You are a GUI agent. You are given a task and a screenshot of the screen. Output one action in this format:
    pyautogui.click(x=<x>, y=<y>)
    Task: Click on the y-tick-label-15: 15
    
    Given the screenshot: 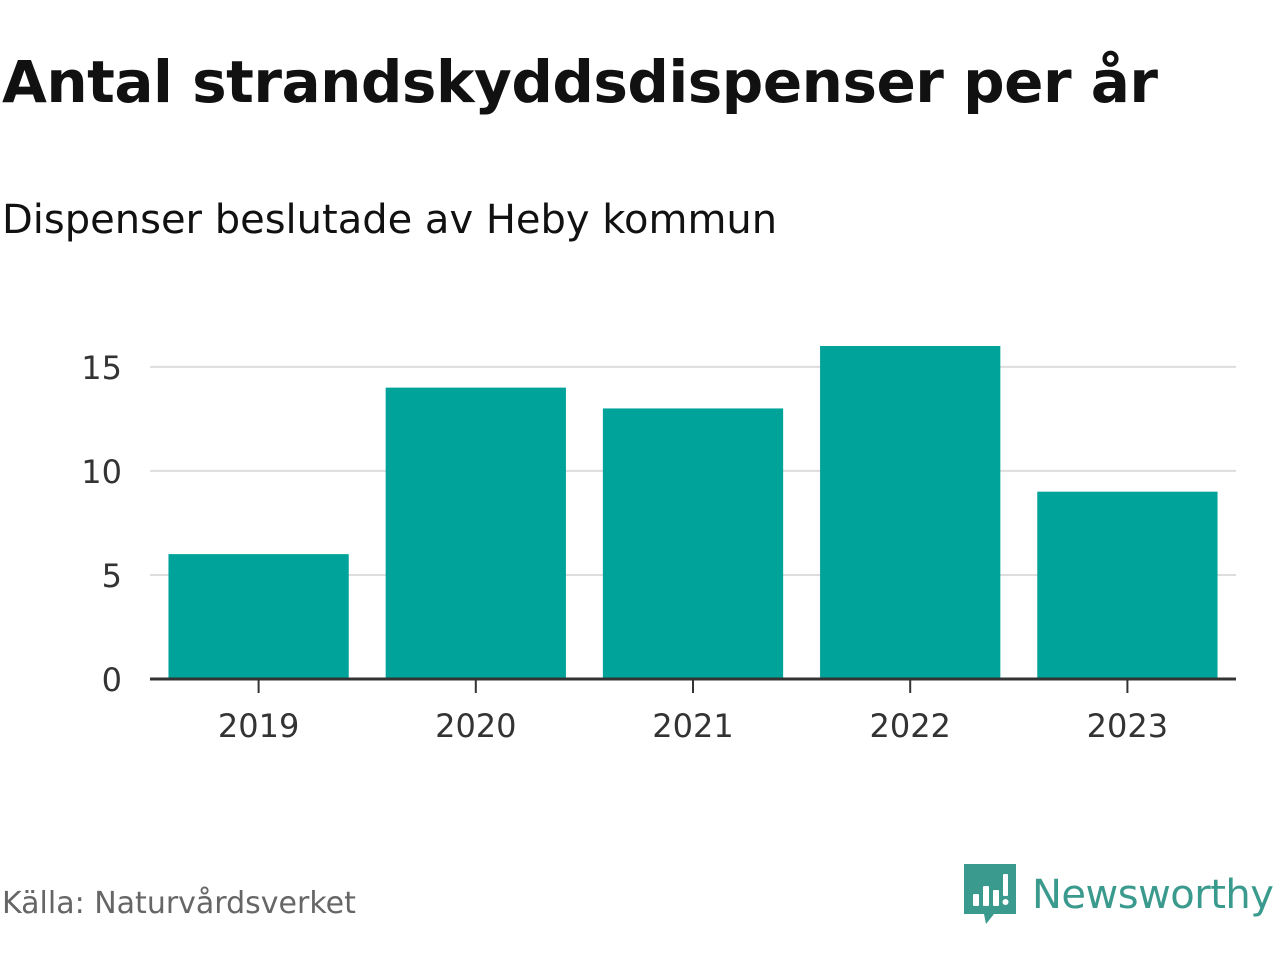 What is the action you would take?
    pyautogui.click(x=101, y=368)
    